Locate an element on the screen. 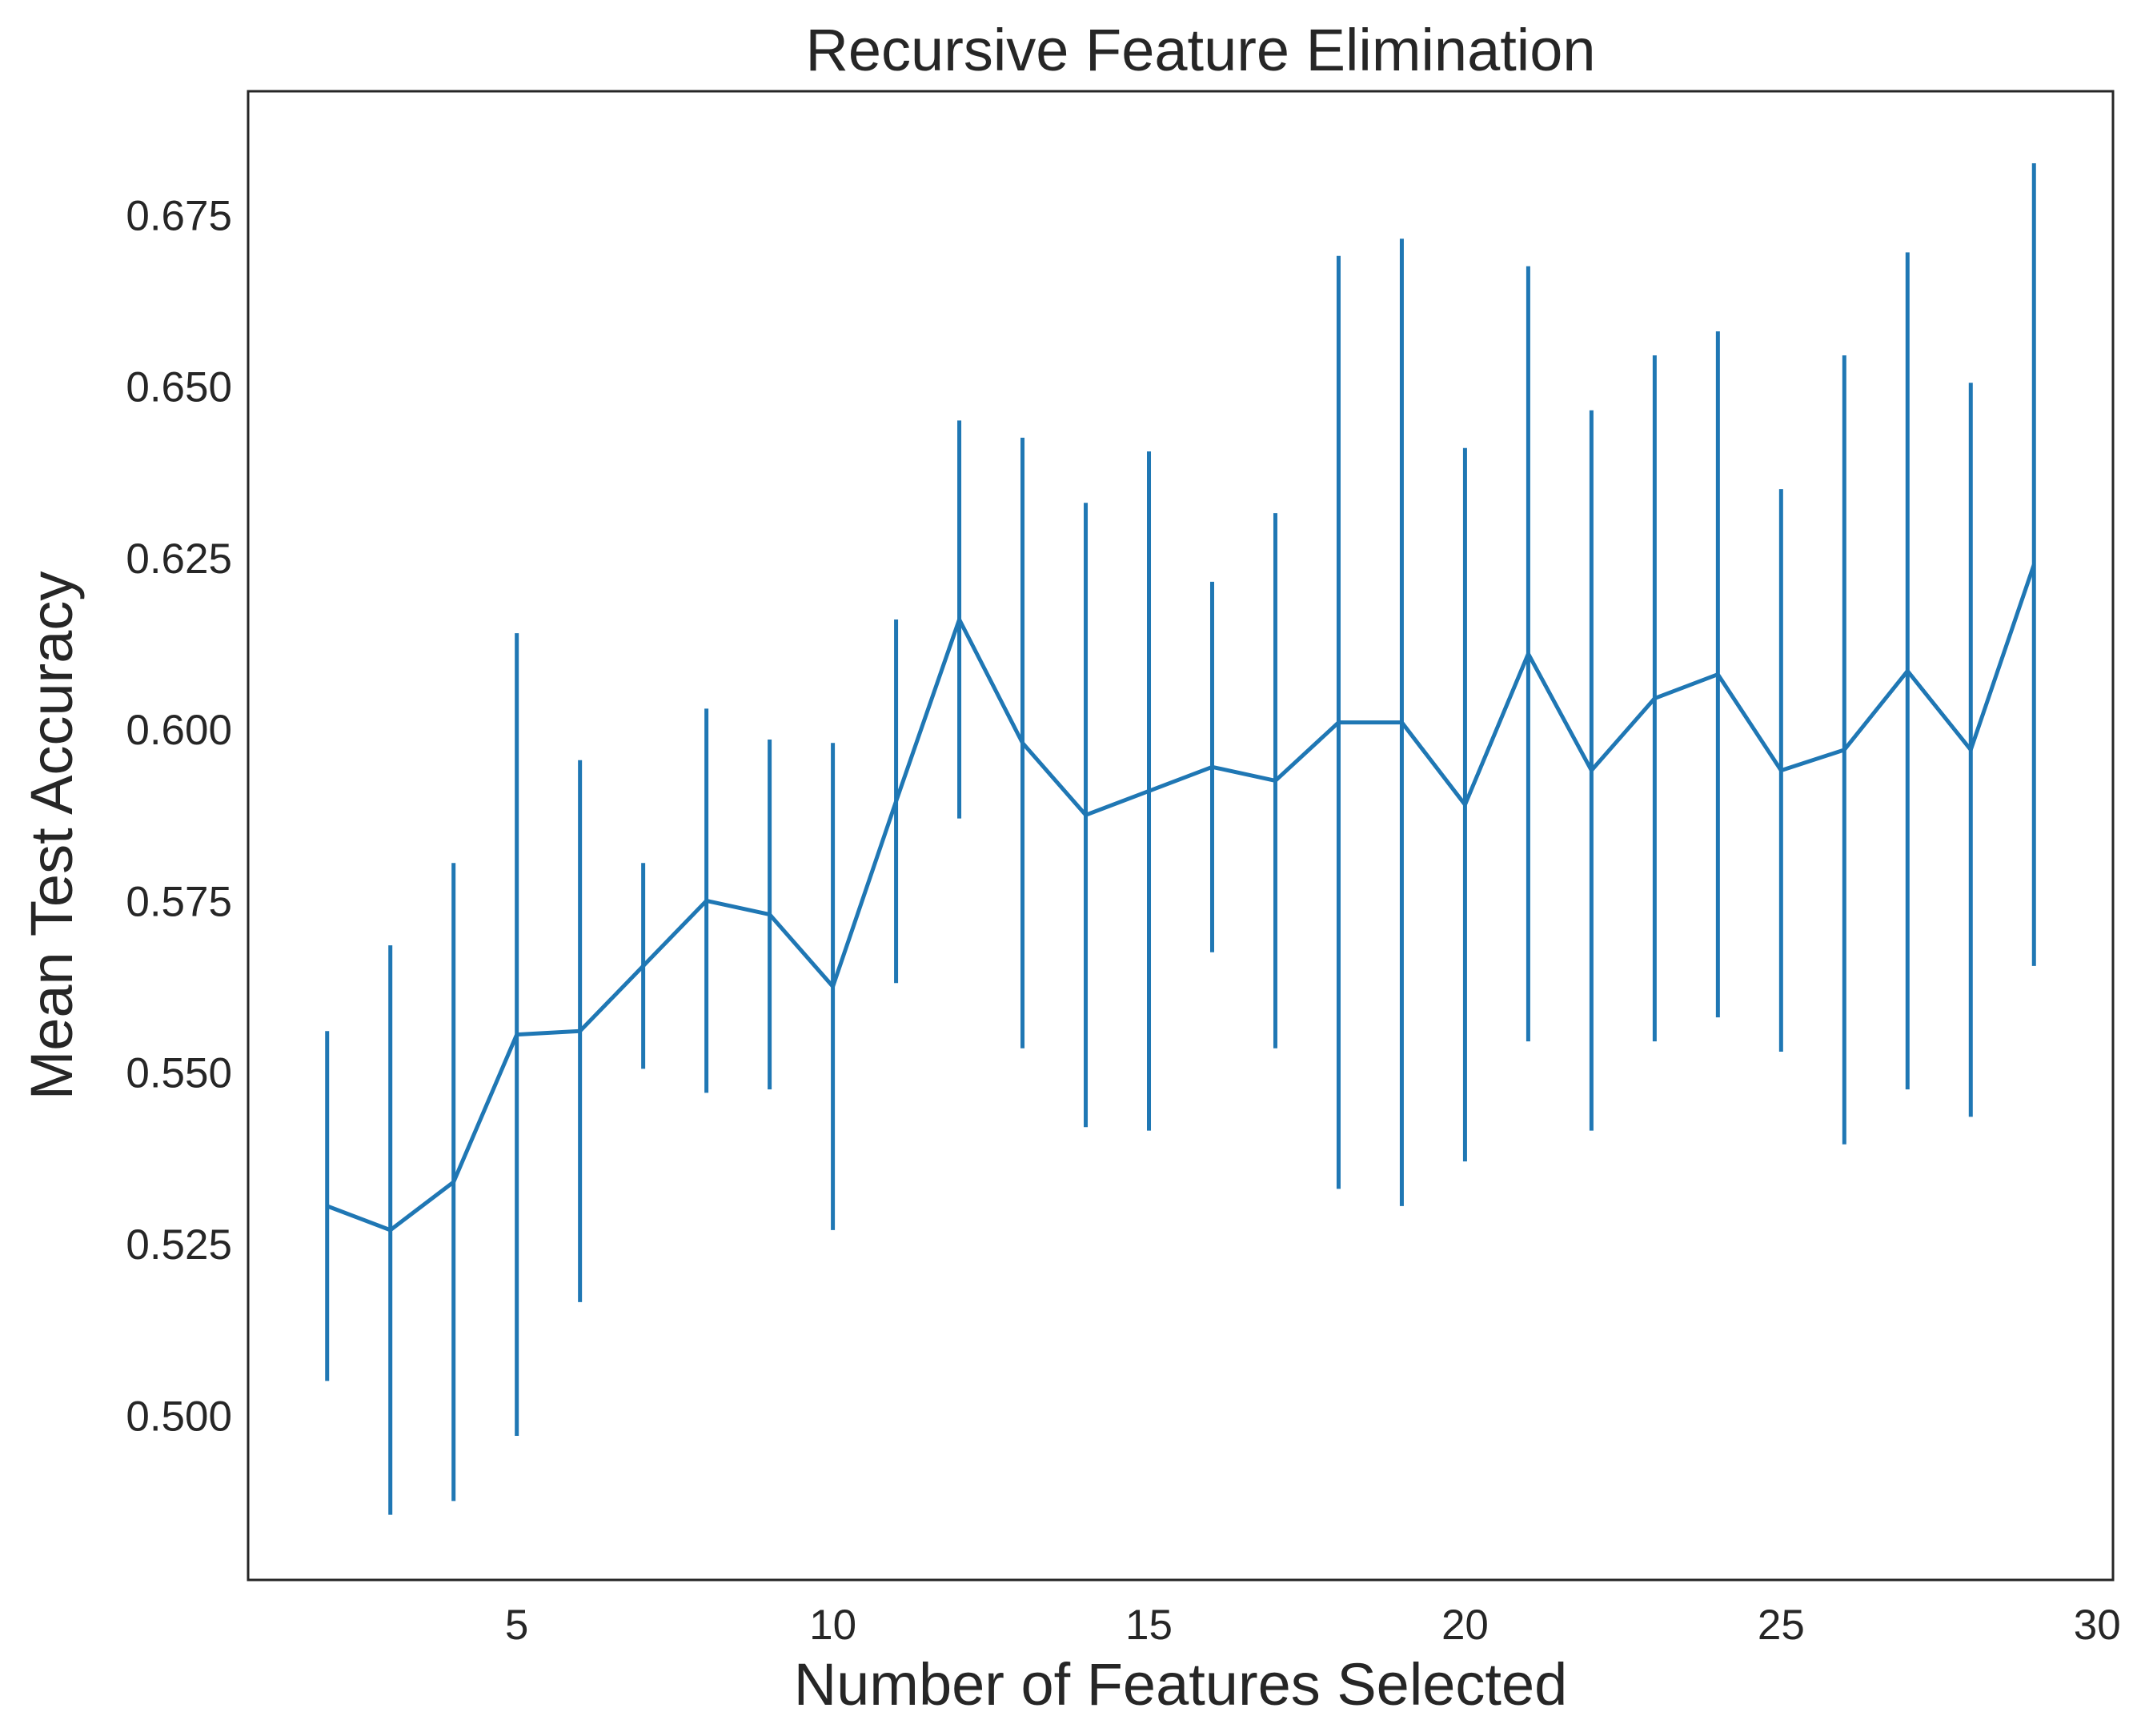  y-tick-label: 0.550 is located at coordinates (179, 1073).